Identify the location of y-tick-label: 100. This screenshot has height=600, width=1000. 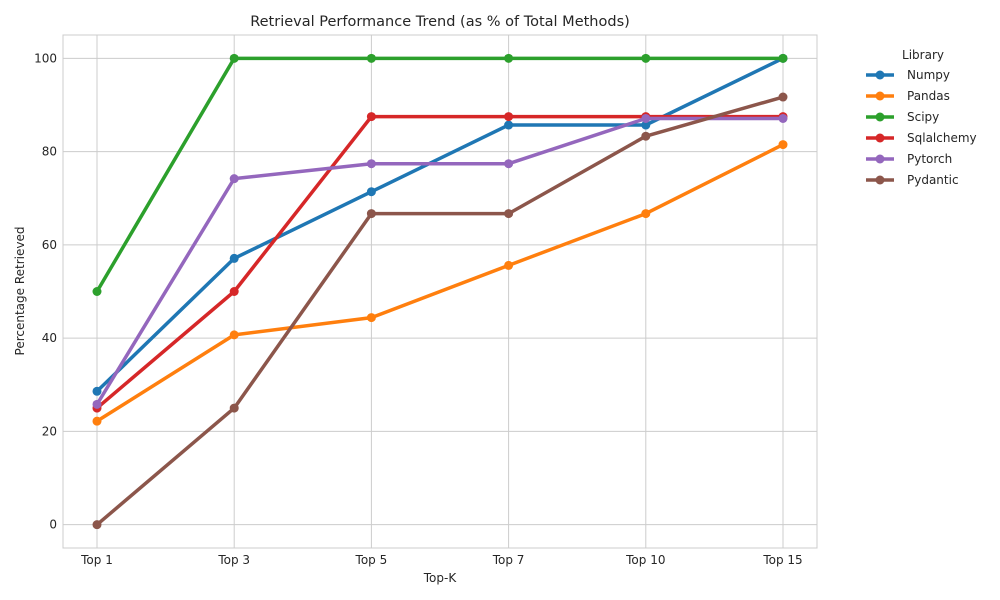
(45, 58).